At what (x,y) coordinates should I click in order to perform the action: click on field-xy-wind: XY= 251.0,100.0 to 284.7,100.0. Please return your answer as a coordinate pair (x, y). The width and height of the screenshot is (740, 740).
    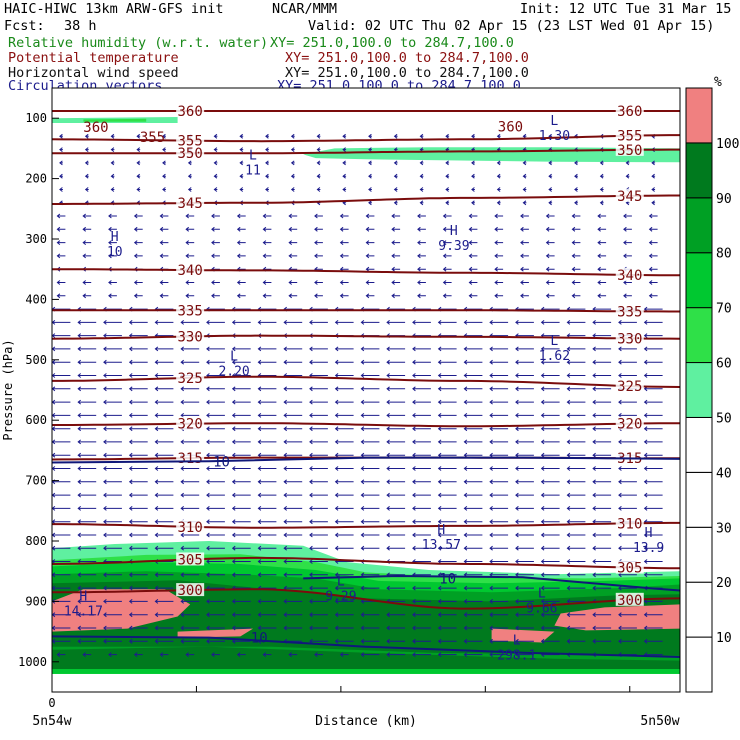
    Looking at the image, I should click on (407, 73).